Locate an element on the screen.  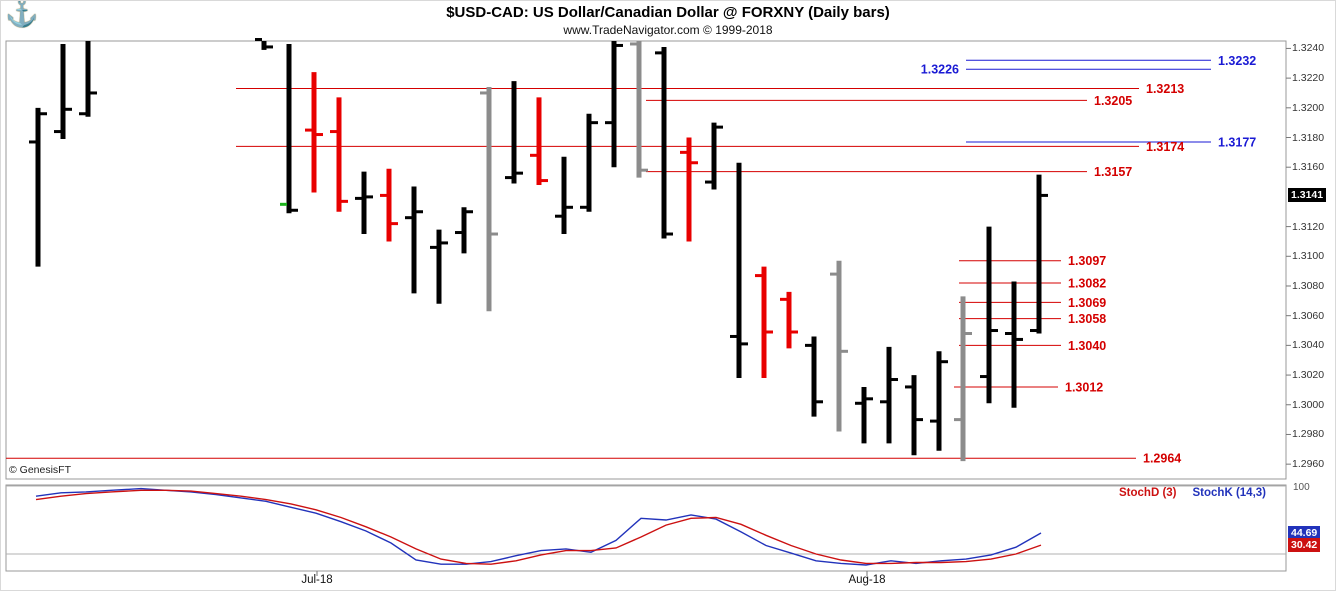
price-level-label: 1.3232 is located at coordinates (1237, 61).